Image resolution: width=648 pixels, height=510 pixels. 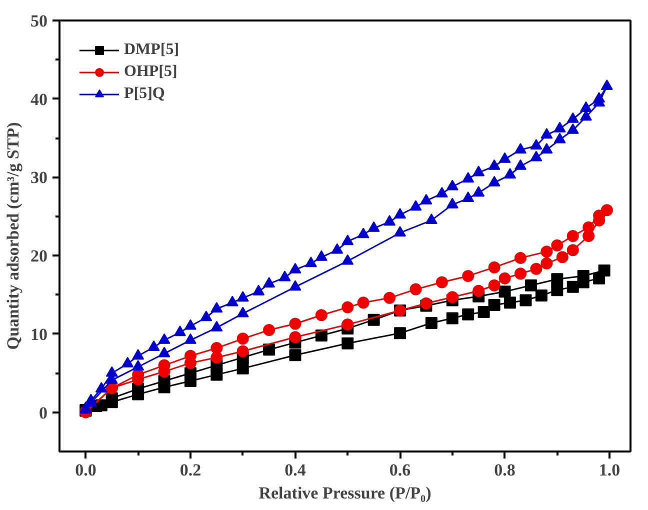 I want to click on y-tick-label: 40, so click(x=39, y=99).